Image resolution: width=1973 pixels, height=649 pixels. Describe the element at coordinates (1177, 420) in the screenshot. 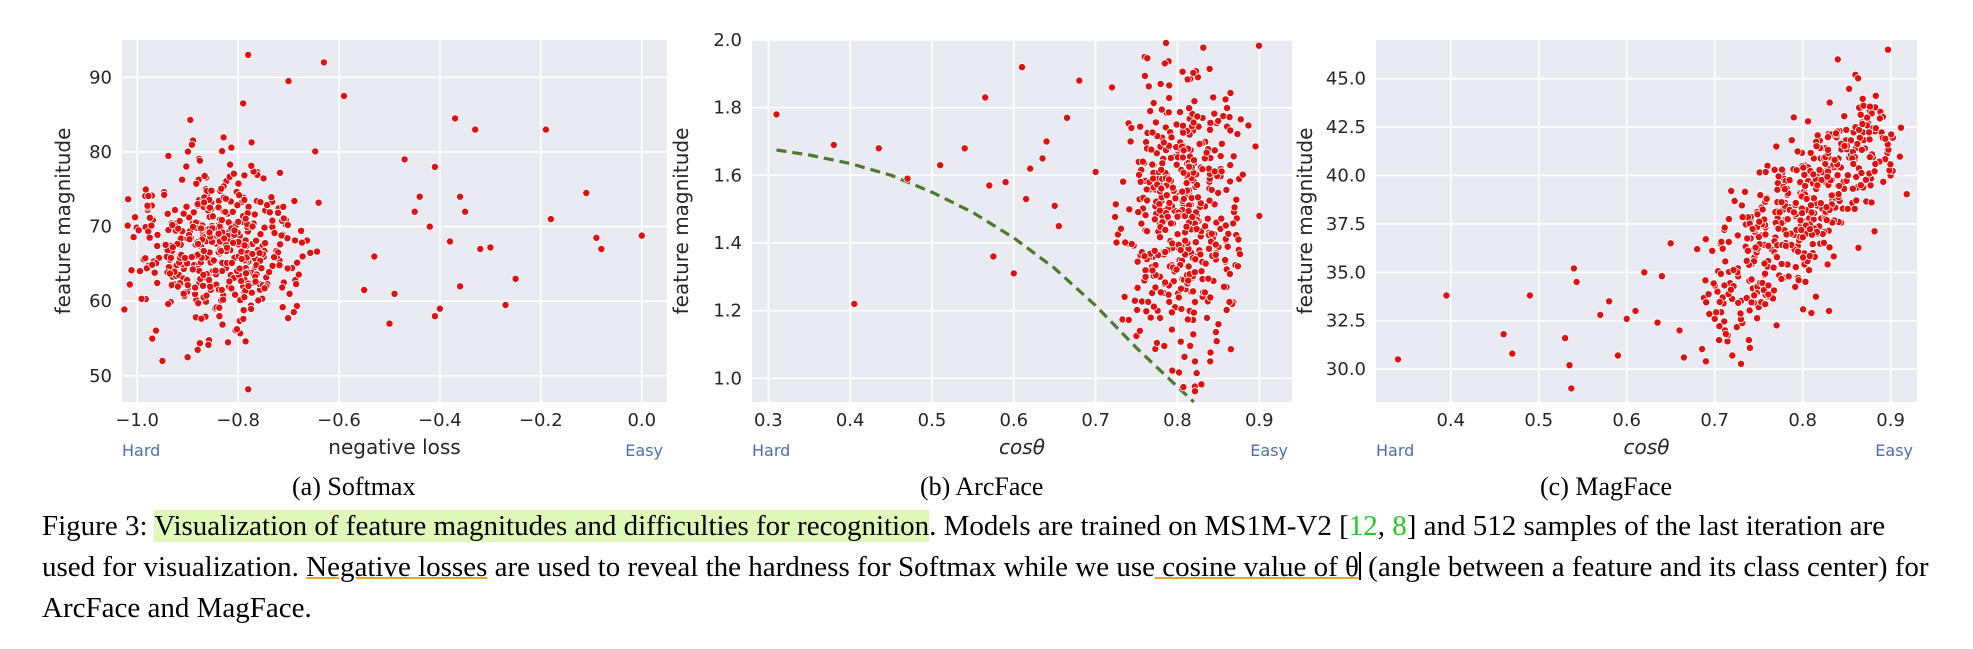

I see `x-tick-label: 0.8` at that location.